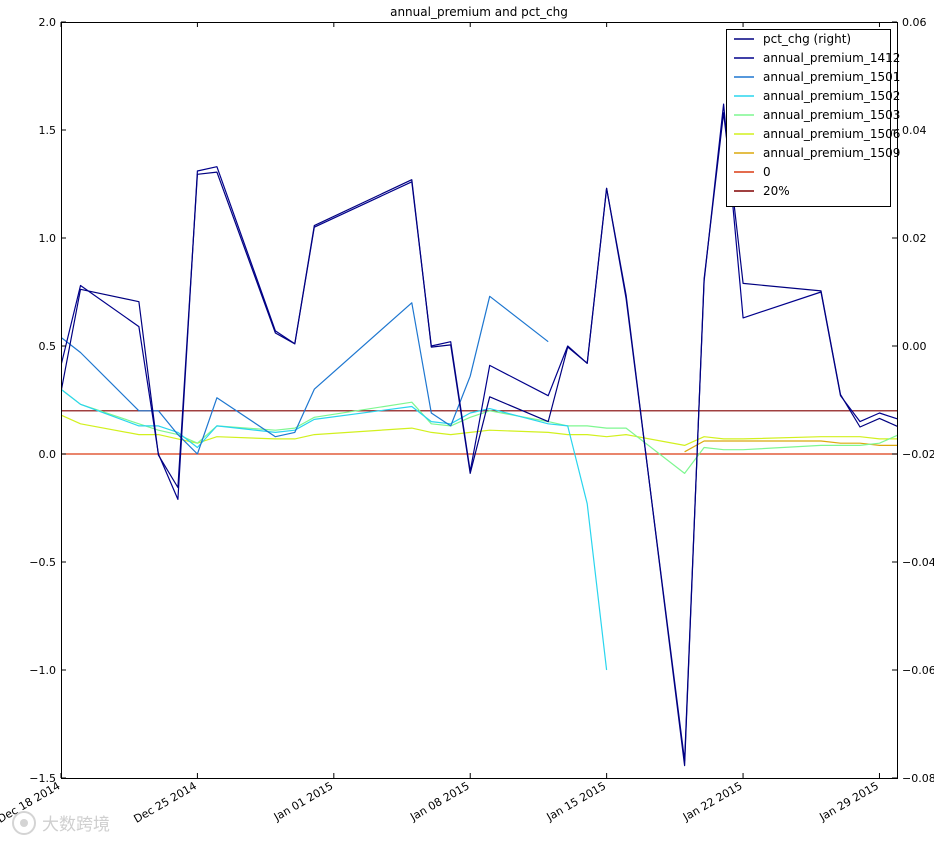 Image resolution: width=934 pixels, height=846 pixels. What do you see at coordinates (831, 115) in the screenshot?
I see `legend-entry-label: annual_premium_1503` at bounding box center [831, 115].